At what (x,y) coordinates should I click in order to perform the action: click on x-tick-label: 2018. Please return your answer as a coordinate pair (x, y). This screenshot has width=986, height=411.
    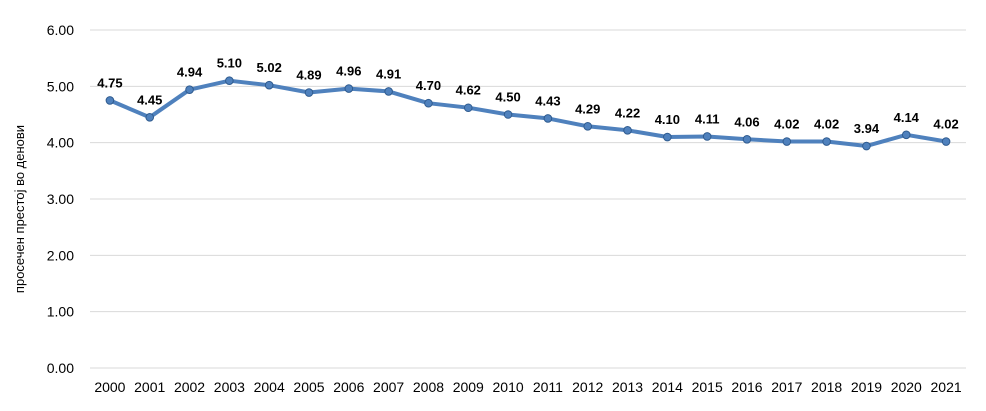
    Looking at the image, I should click on (826, 387).